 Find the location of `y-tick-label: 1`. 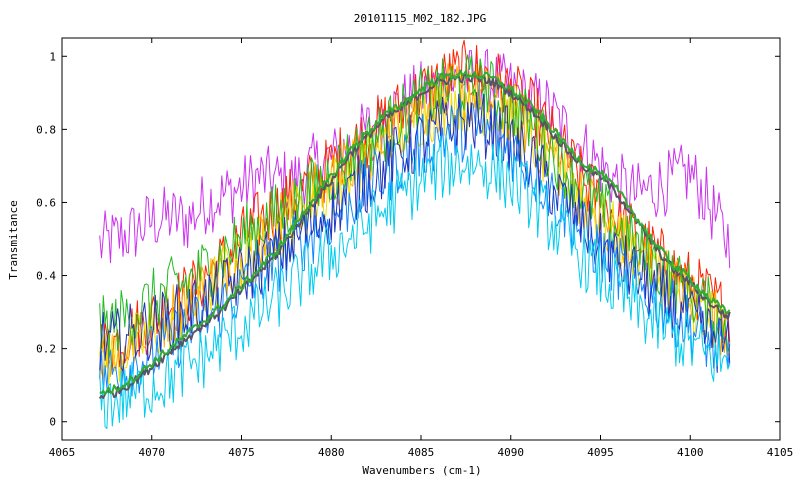

y-tick-label: 1 is located at coordinates (52, 56).